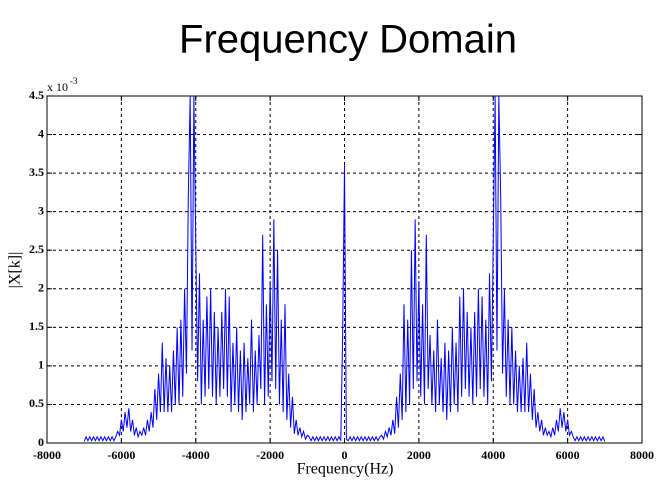  What do you see at coordinates (121, 455) in the screenshot?
I see `x-tick-label: -6000` at bounding box center [121, 455].